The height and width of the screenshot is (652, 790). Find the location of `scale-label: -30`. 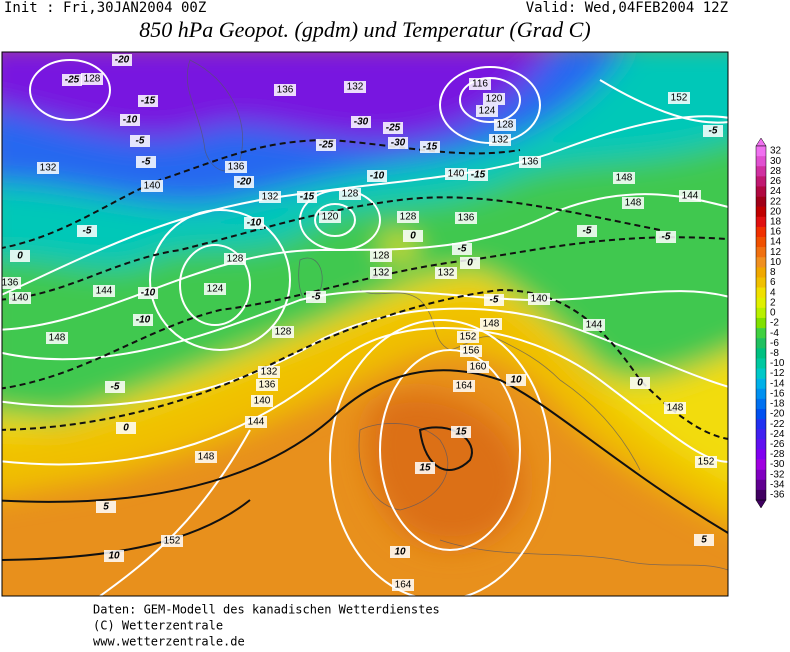

scale-label: -30 is located at coordinates (777, 464).